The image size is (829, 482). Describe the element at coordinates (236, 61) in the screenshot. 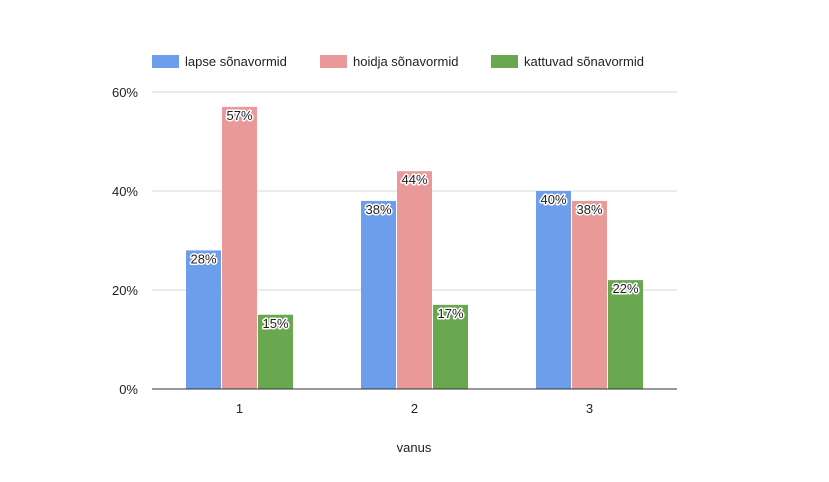

I see `legend-label: lapse sõnavormid` at that location.